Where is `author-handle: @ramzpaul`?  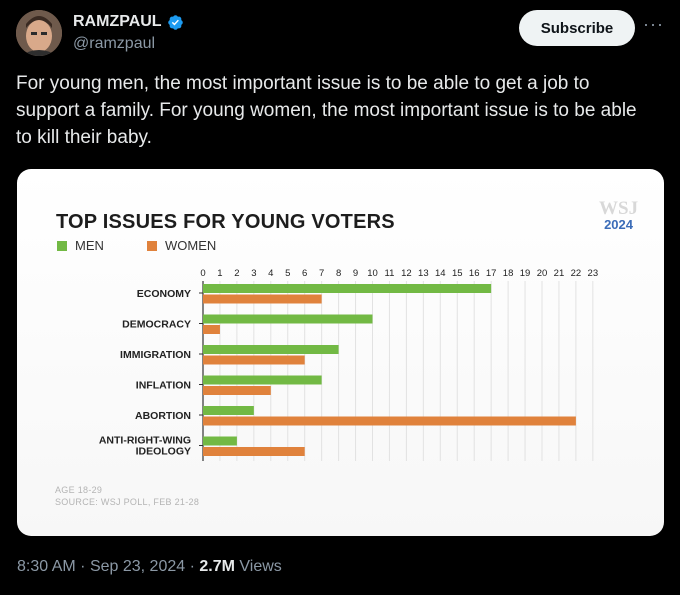 author-handle: @ramzpaul is located at coordinates (114, 43).